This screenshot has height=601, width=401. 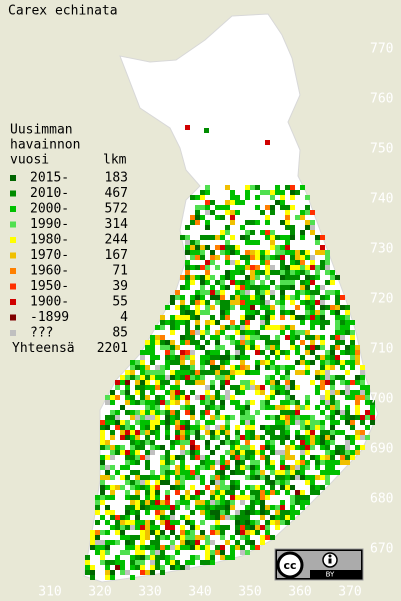 I want to click on legend-swatch, so click(x=13, y=178).